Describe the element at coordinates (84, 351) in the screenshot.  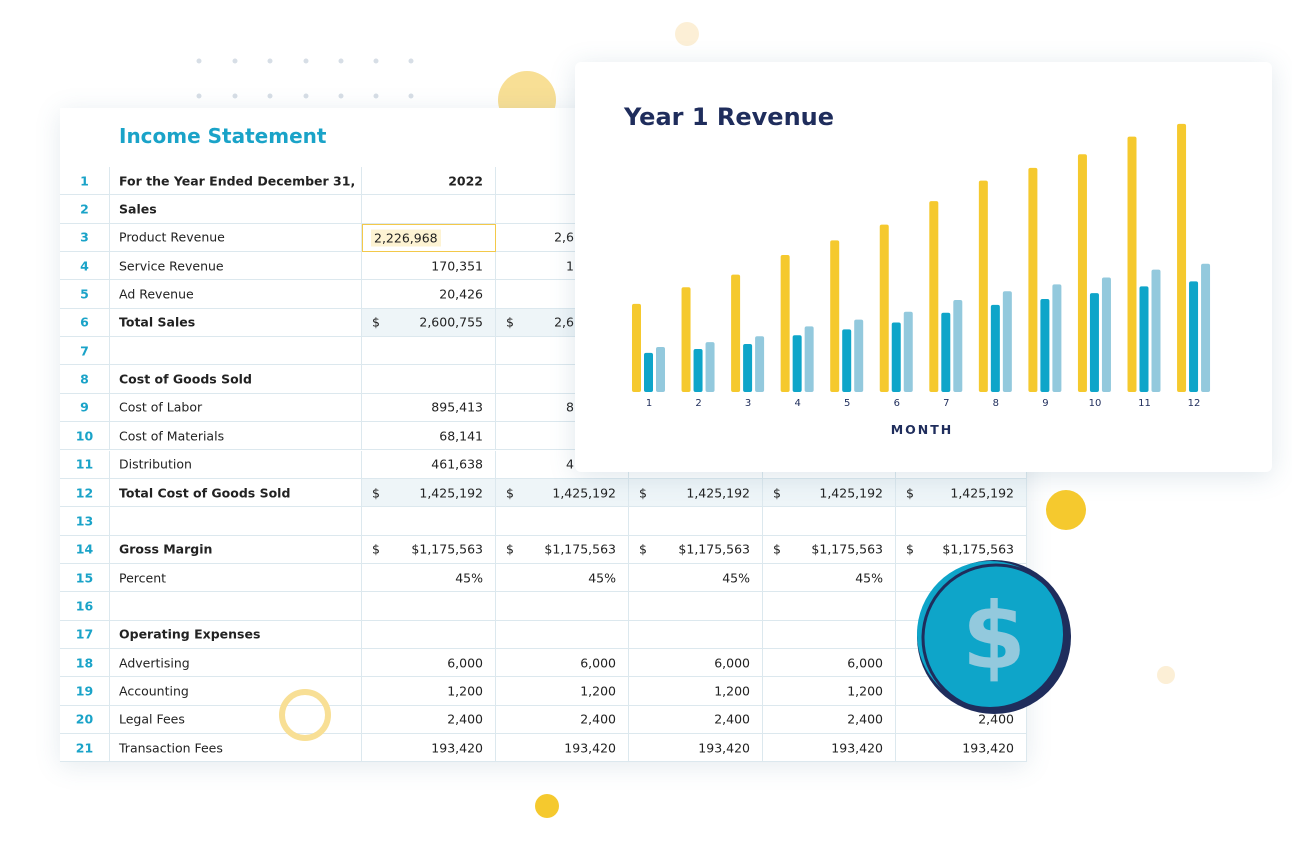
I see `row-number: 7` at that location.